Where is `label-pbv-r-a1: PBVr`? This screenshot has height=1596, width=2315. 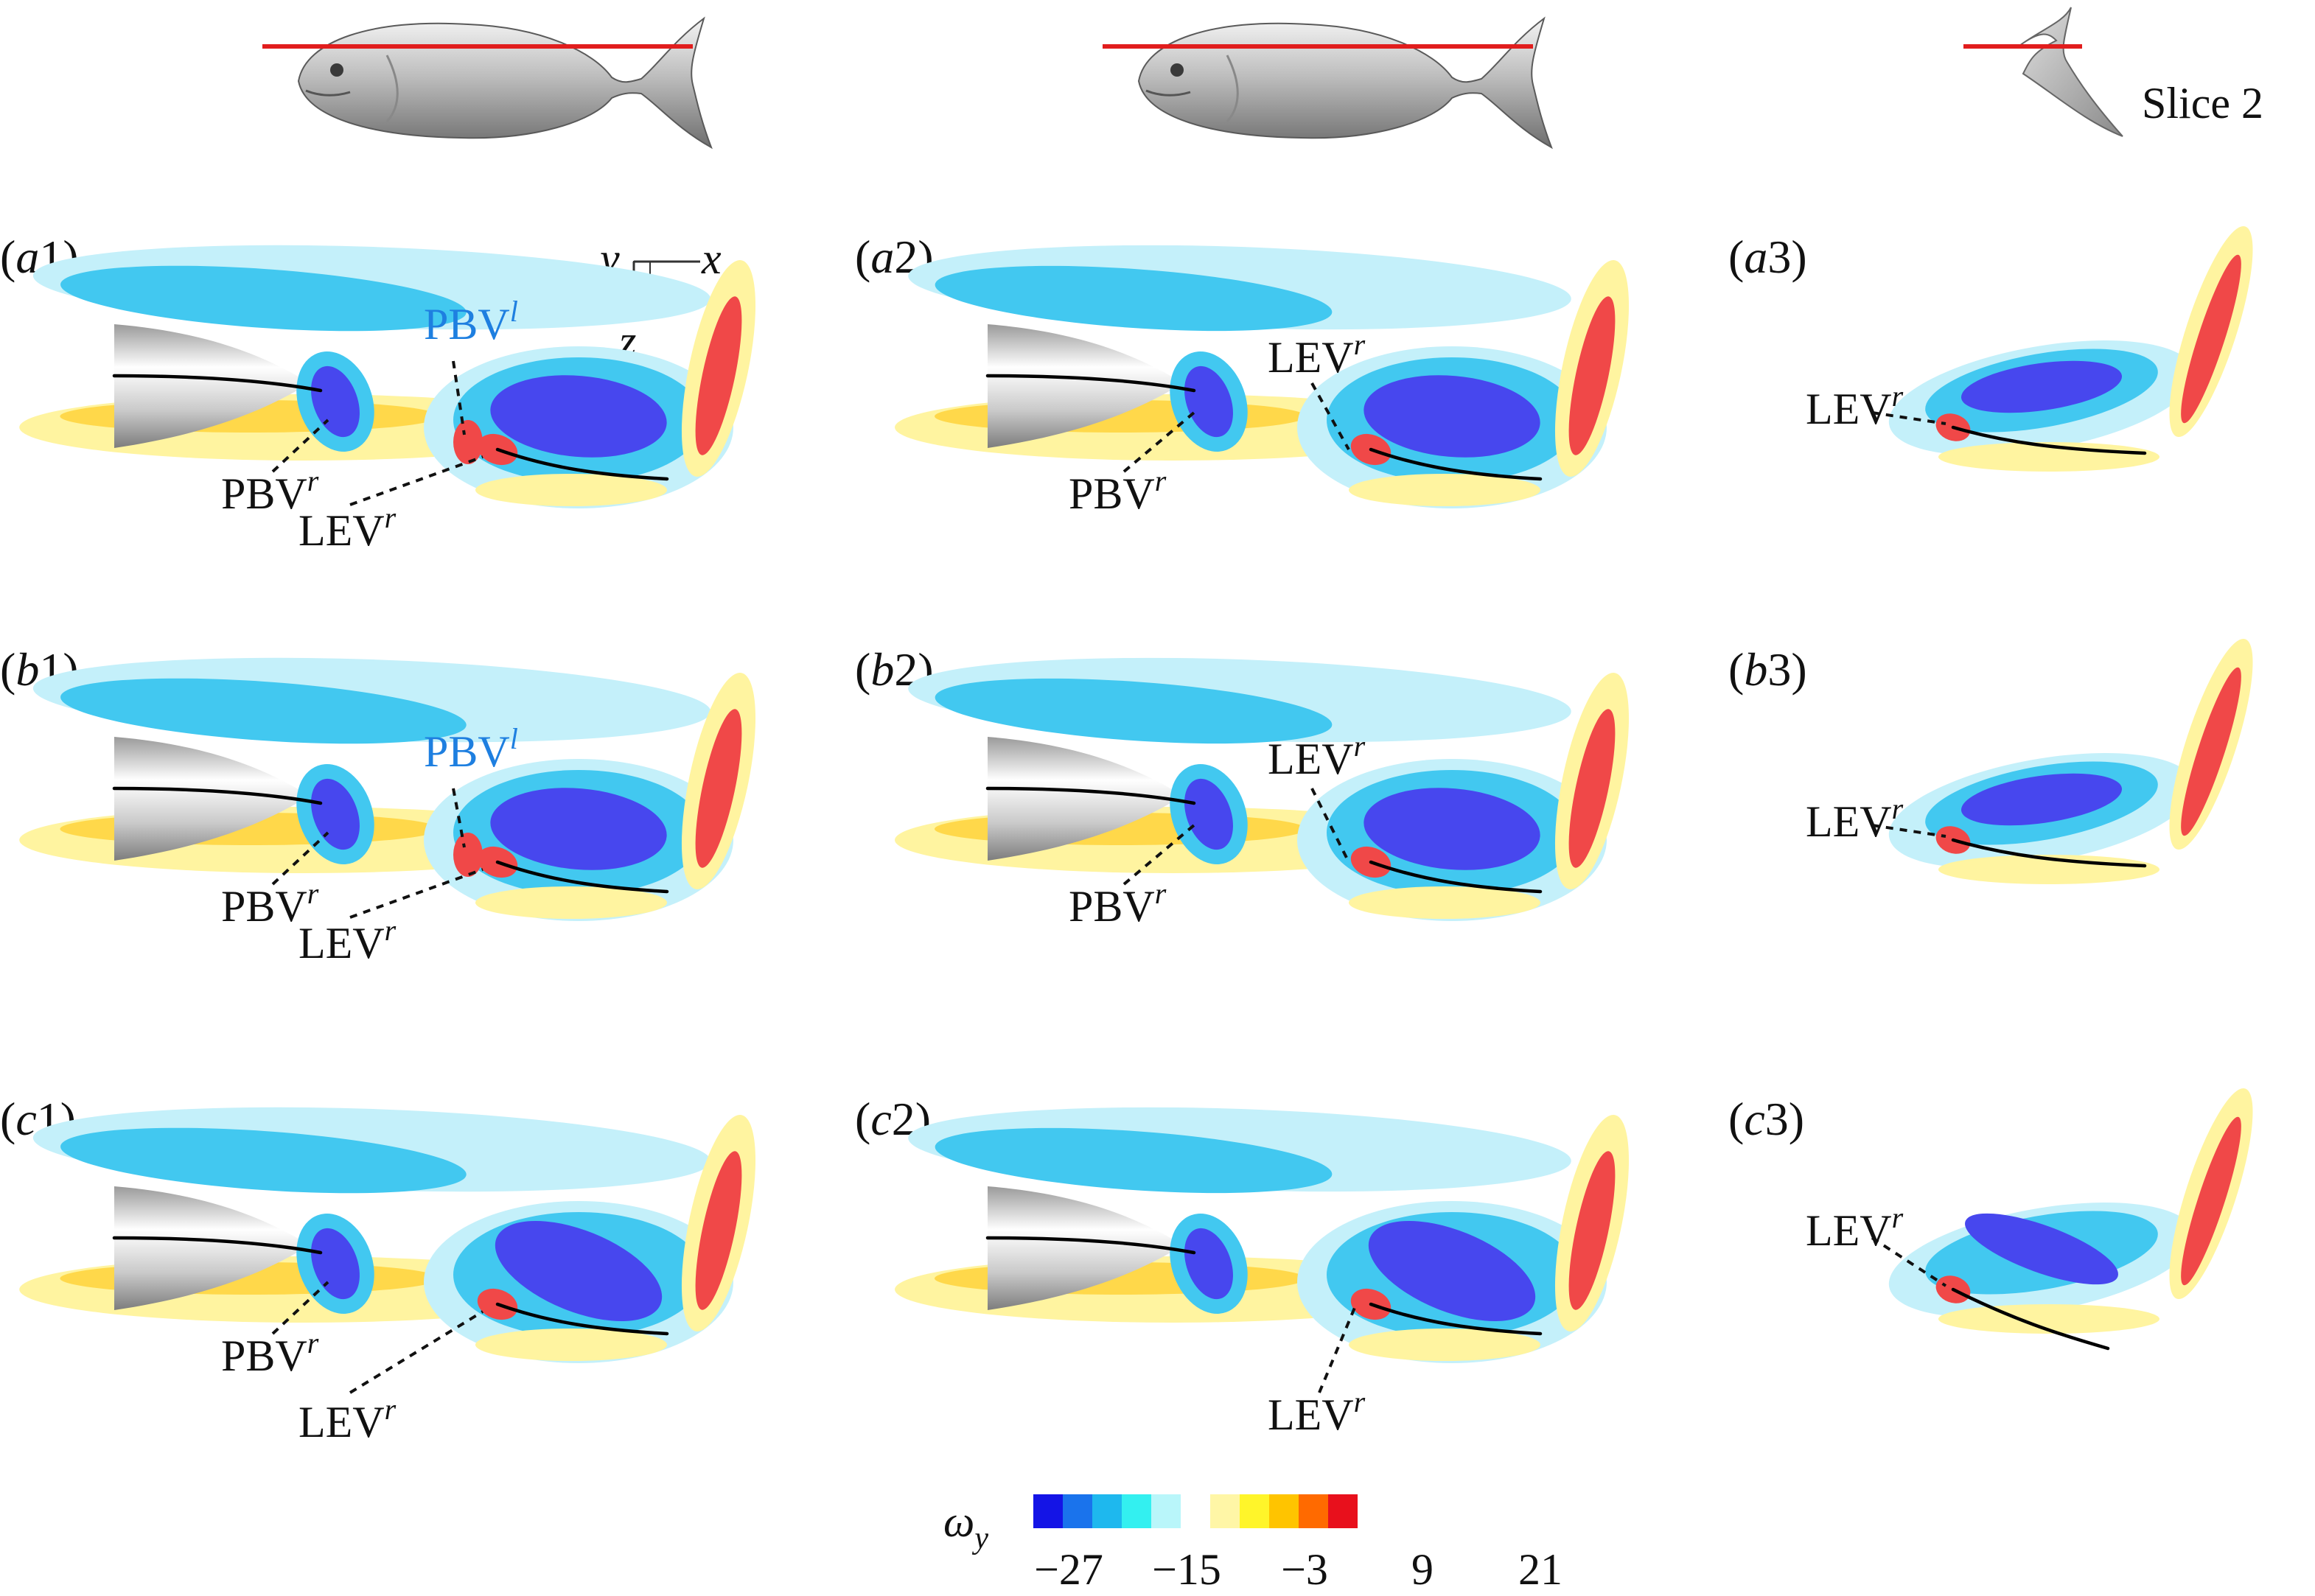 label-pbv-r-a1: PBVr is located at coordinates (270, 491).